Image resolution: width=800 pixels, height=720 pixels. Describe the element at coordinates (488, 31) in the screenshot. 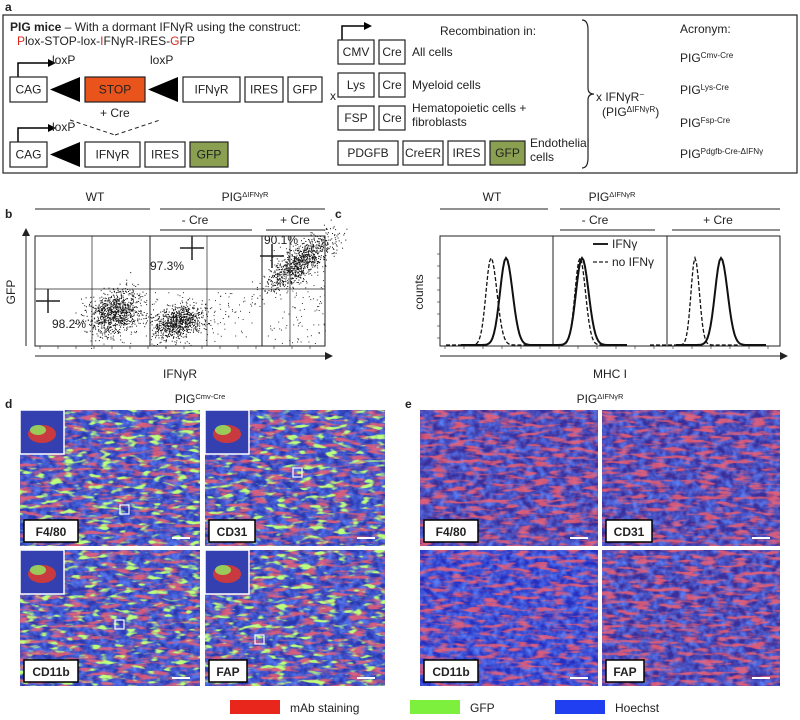

I see `text: Recombination in:` at that location.